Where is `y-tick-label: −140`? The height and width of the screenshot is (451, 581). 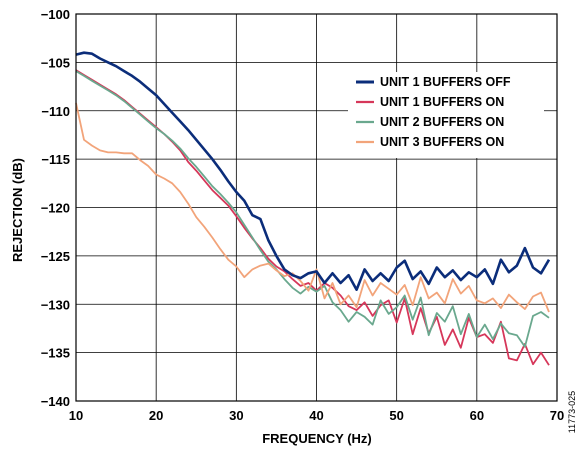 y-tick-label: −140 is located at coordinates (55, 401).